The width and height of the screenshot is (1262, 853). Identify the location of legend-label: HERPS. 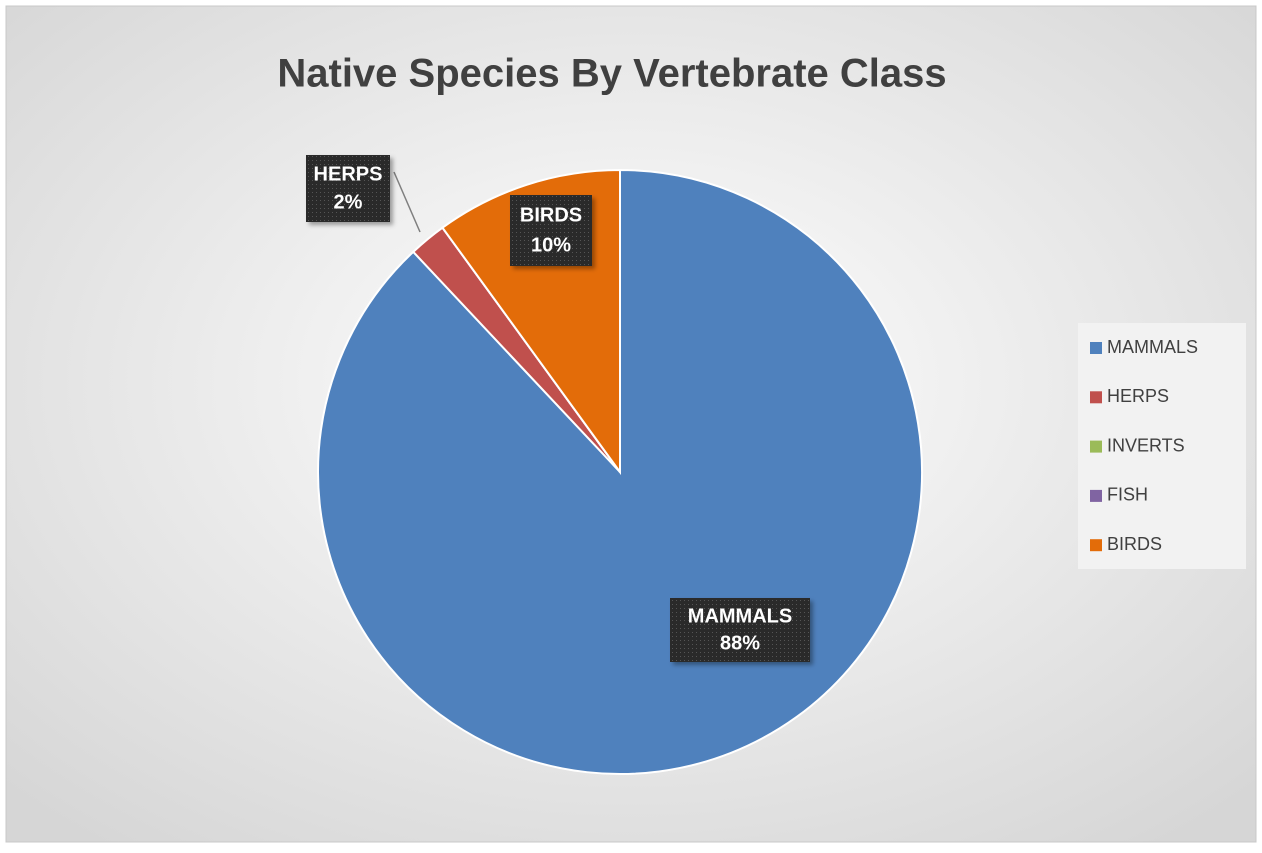
(1138, 396).